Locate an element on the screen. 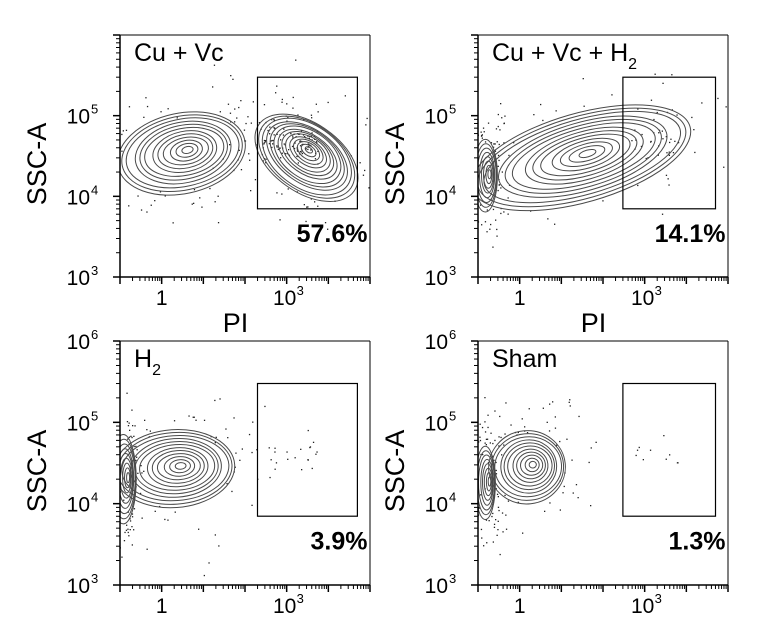 The image size is (766, 634). y-tick-label: 10 is located at coordinates (436, 342).